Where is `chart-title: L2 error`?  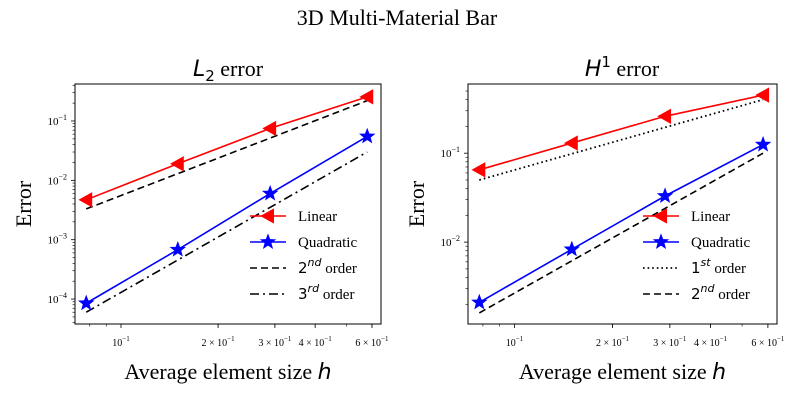 chart-title: L2 error is located at coordinates (228, 70).